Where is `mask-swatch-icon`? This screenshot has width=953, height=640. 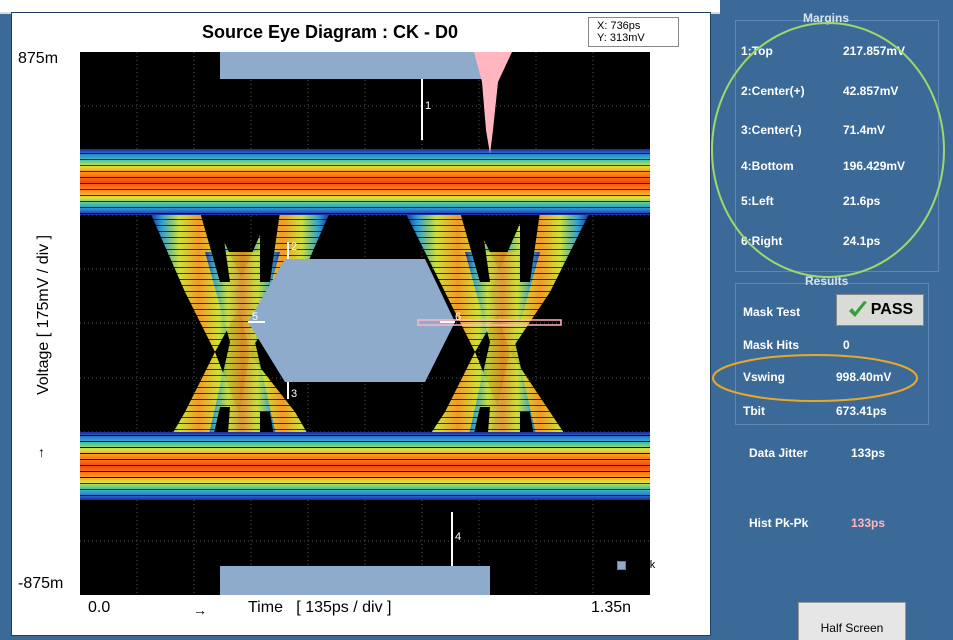 mask-swatch-icon is located at coordinates (621, 565).